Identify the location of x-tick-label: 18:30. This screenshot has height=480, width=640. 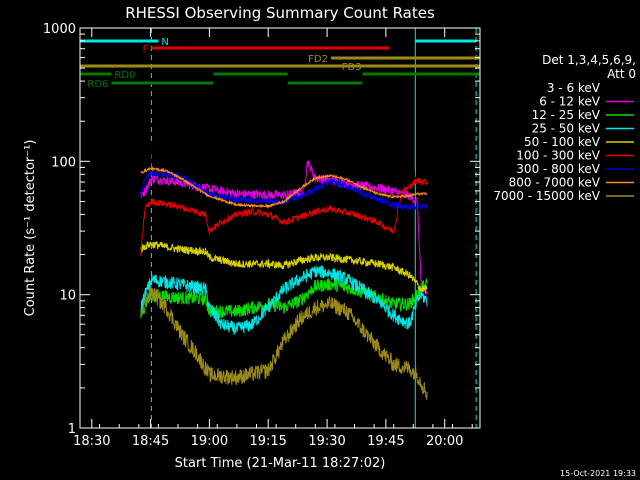
(91, 441).